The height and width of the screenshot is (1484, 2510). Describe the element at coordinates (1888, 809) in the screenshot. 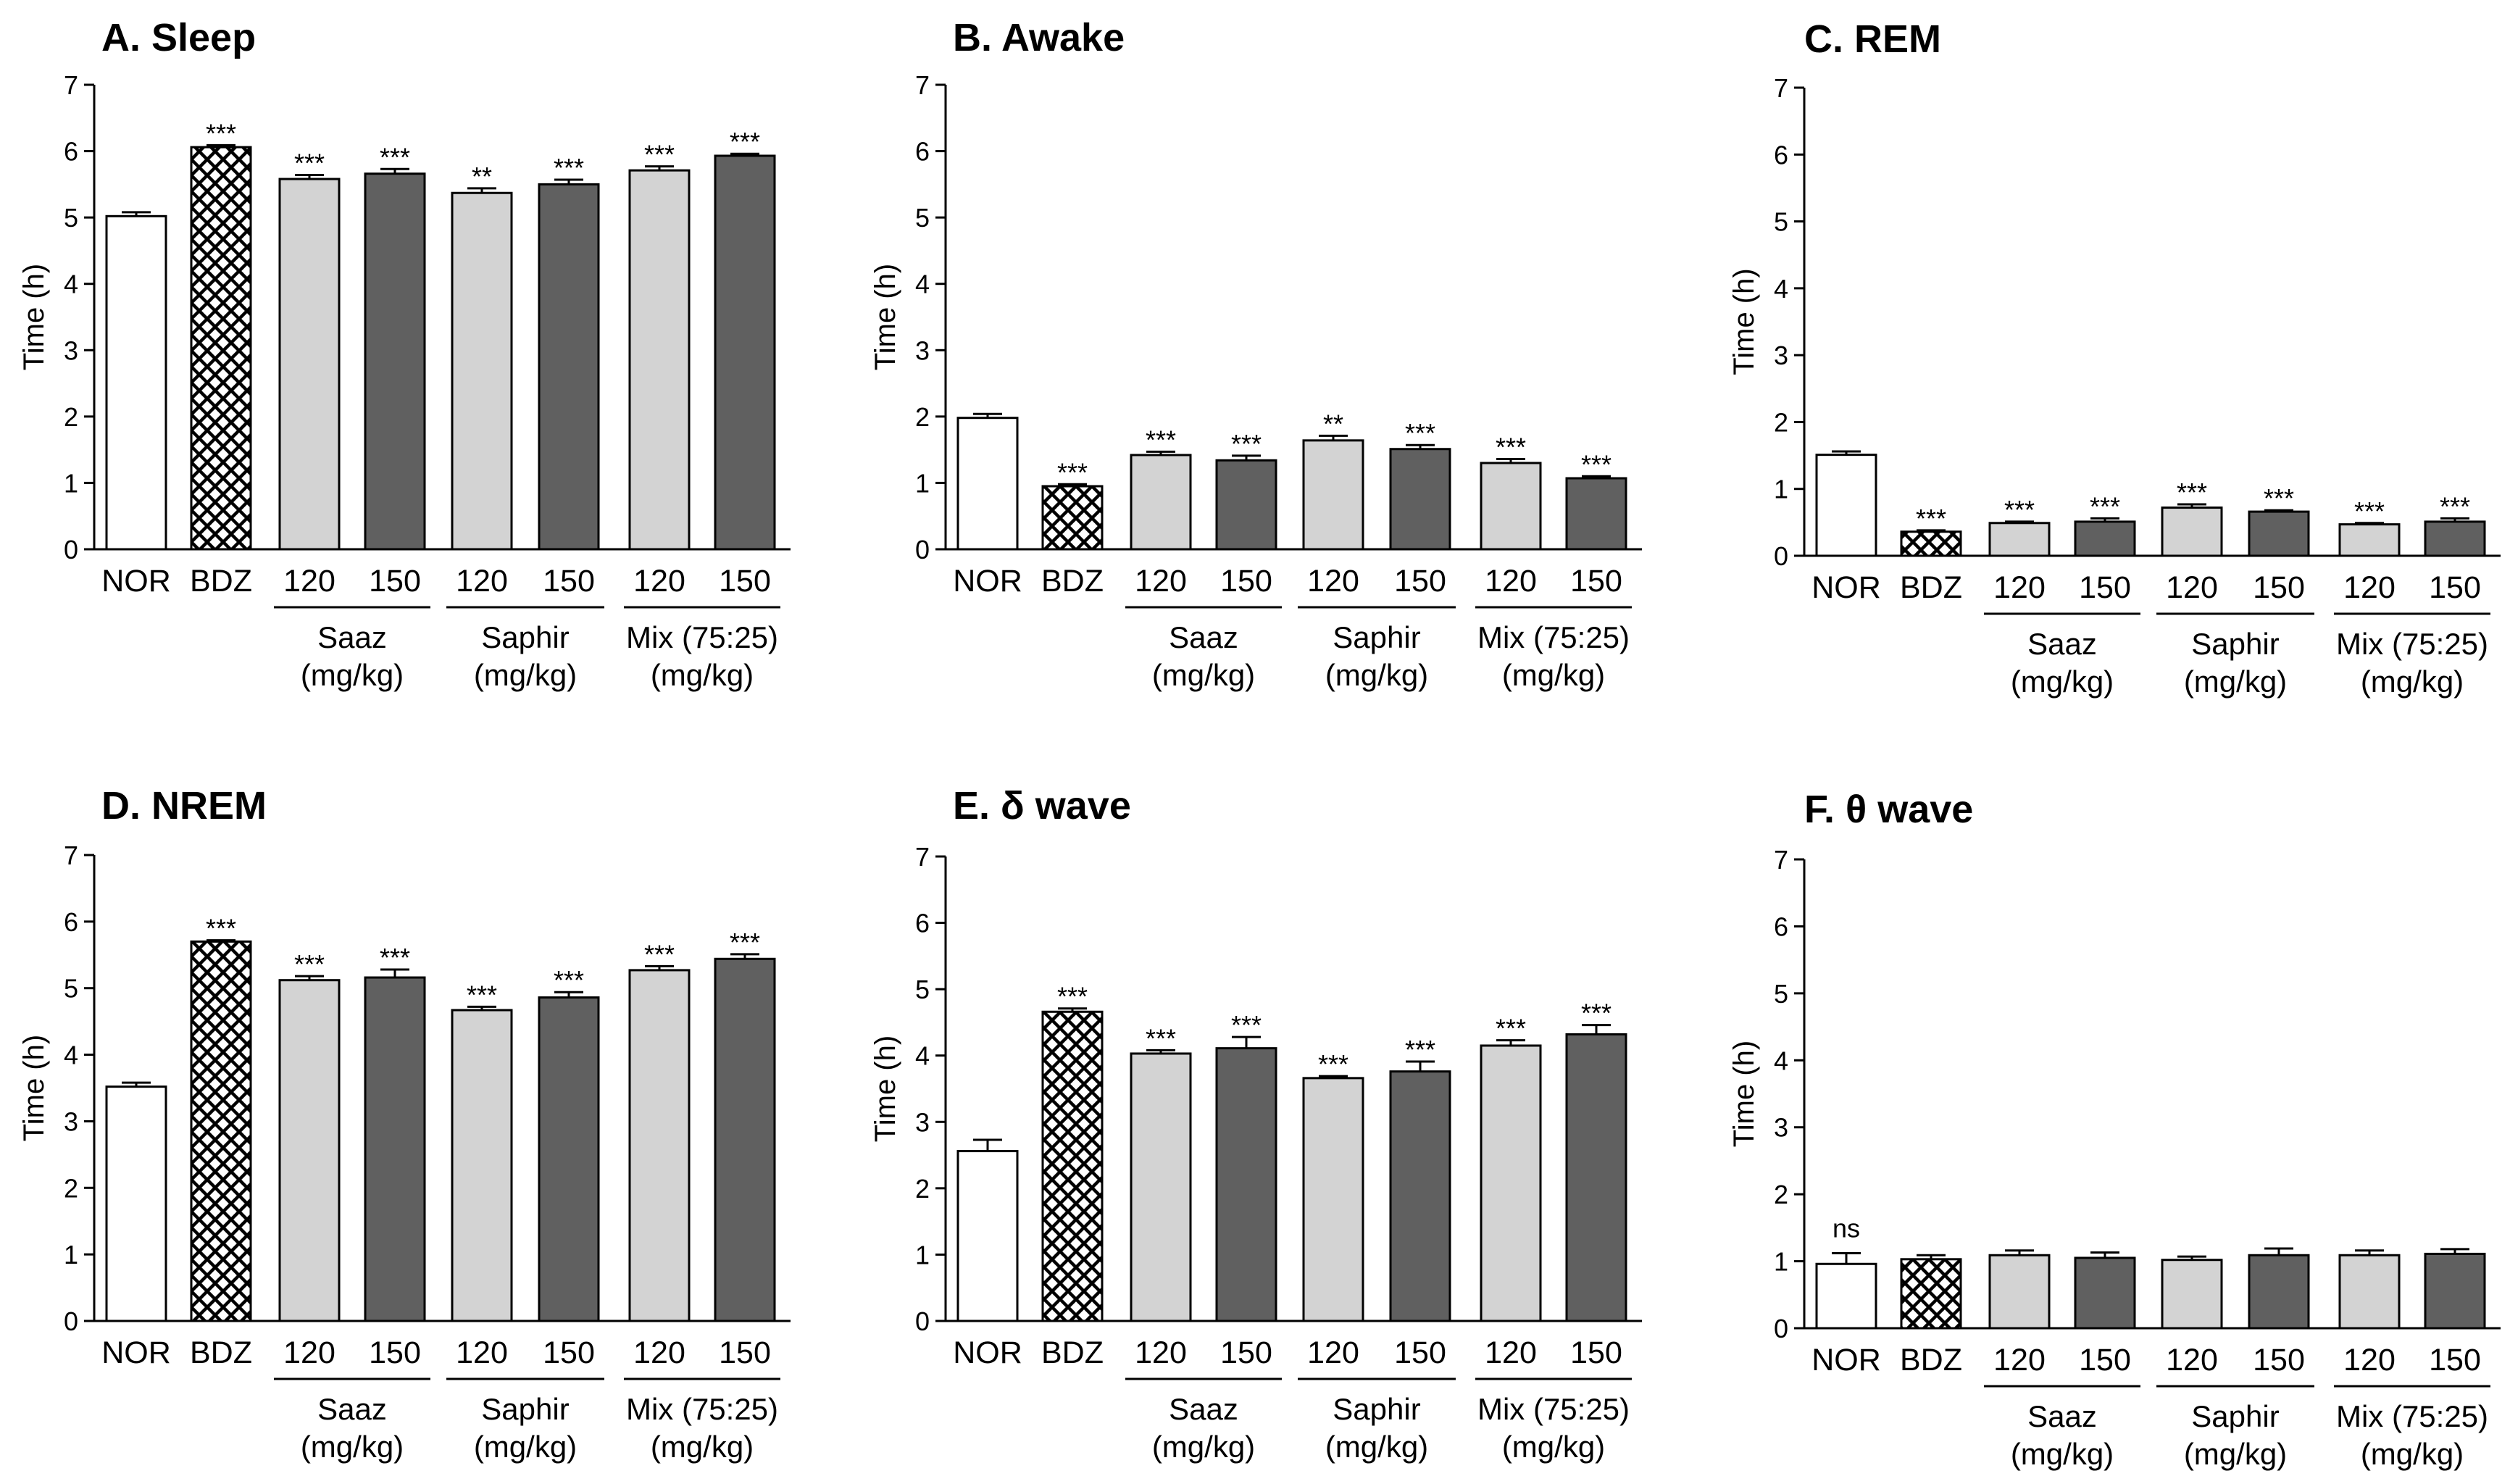

I see `panel-title: F. θ wave` at that location.